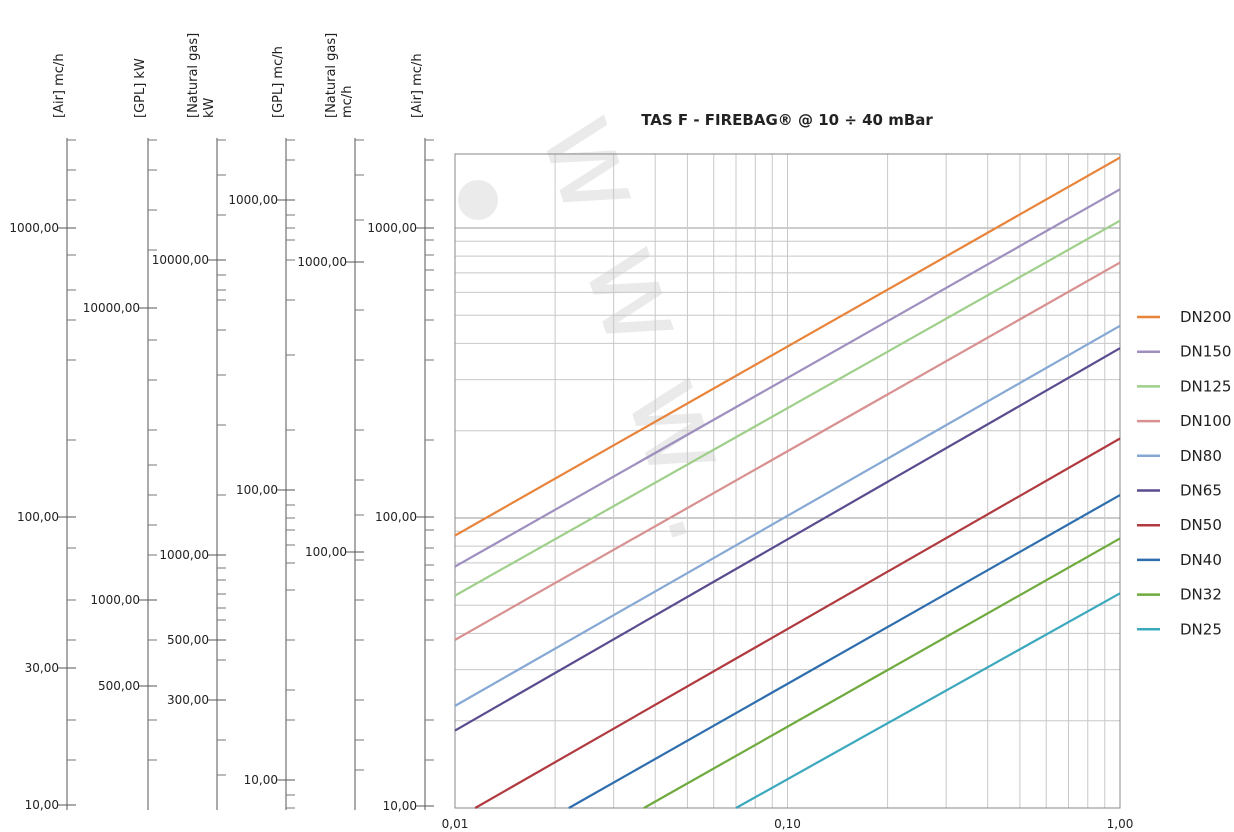  Describe the element at coordinates (1205, 386) in the screenshot. I see `legend-label: DN125` at that location.